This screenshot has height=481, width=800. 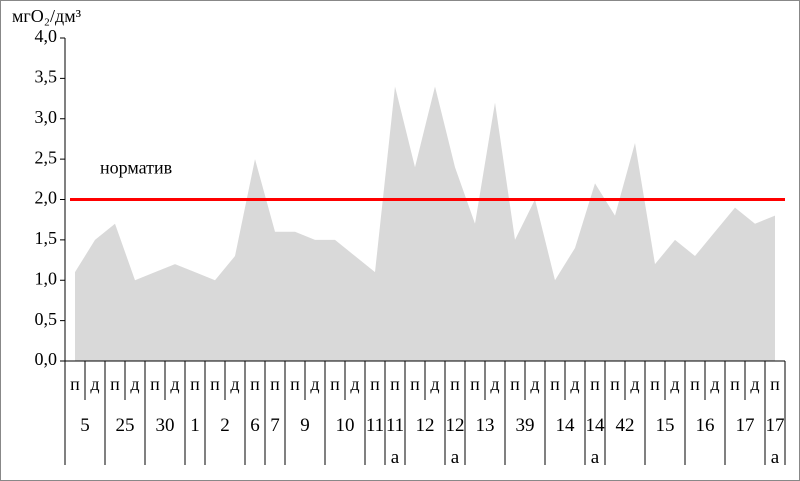 What do you see at coordinates (136, 168) in the screenshot?
I see `norm-label: норматив` at bounding box center [136, 168].